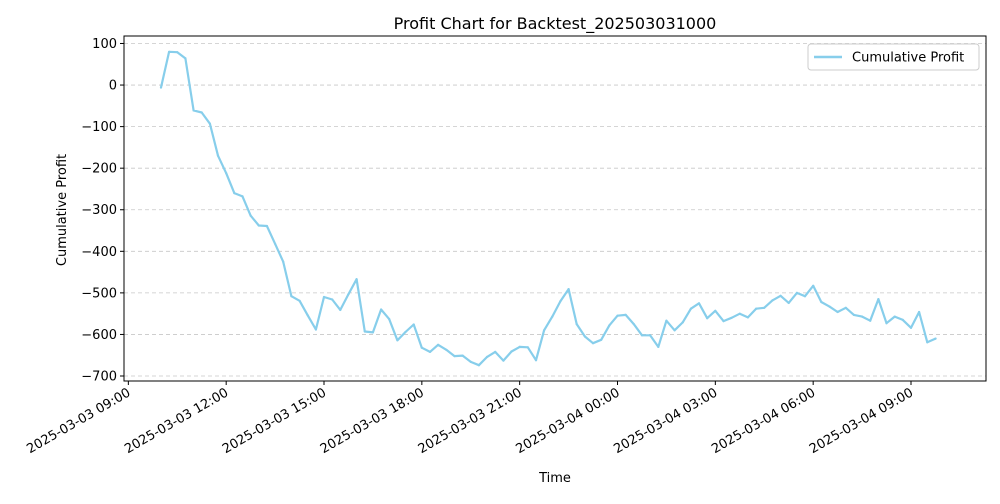 The height and width of the screenshot is (504, 1000). I want to click on legend: Cumulative Profit, so click(893, 57).